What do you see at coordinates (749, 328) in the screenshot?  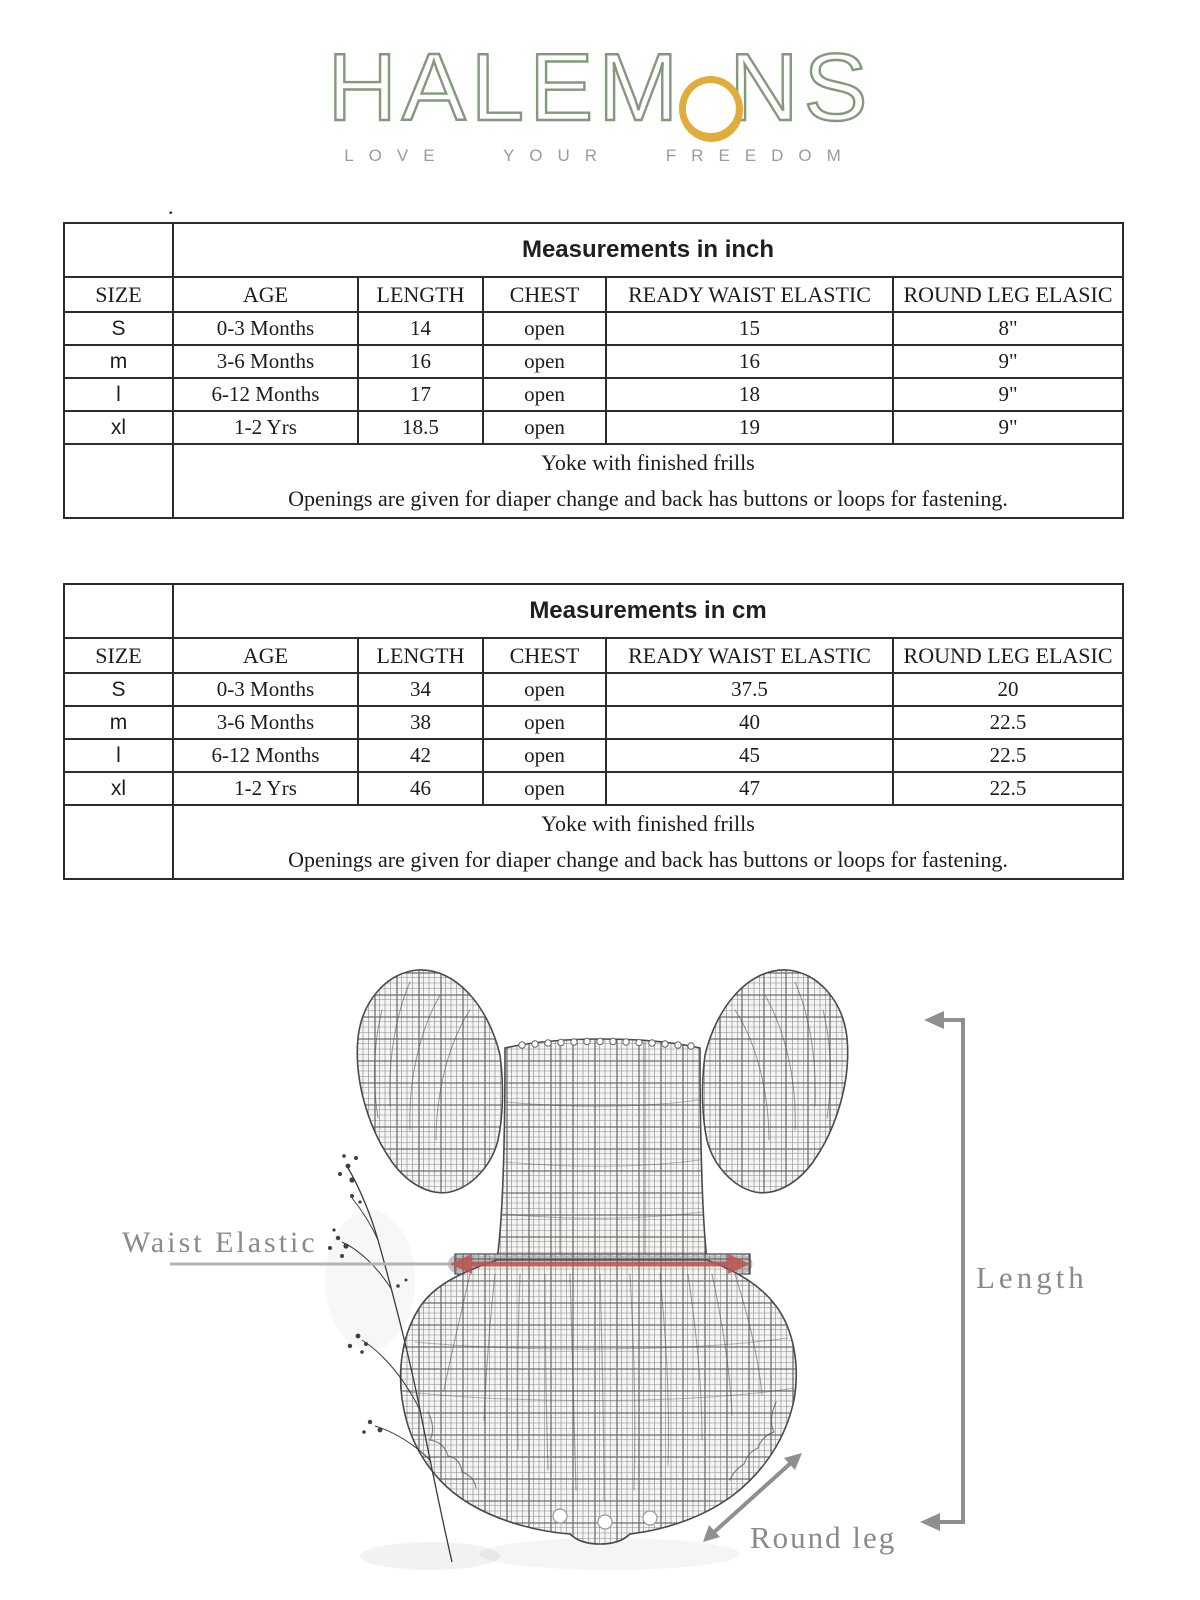 I see `cell-waist: 15` at bounding box center [749, 328].